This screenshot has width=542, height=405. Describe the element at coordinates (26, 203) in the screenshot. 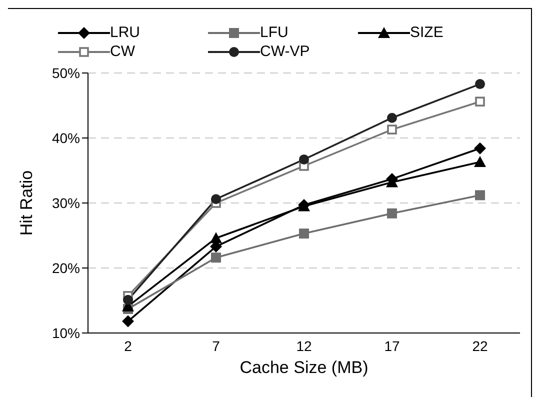

I see `y-axis-title: Hit Ratio` at that location.